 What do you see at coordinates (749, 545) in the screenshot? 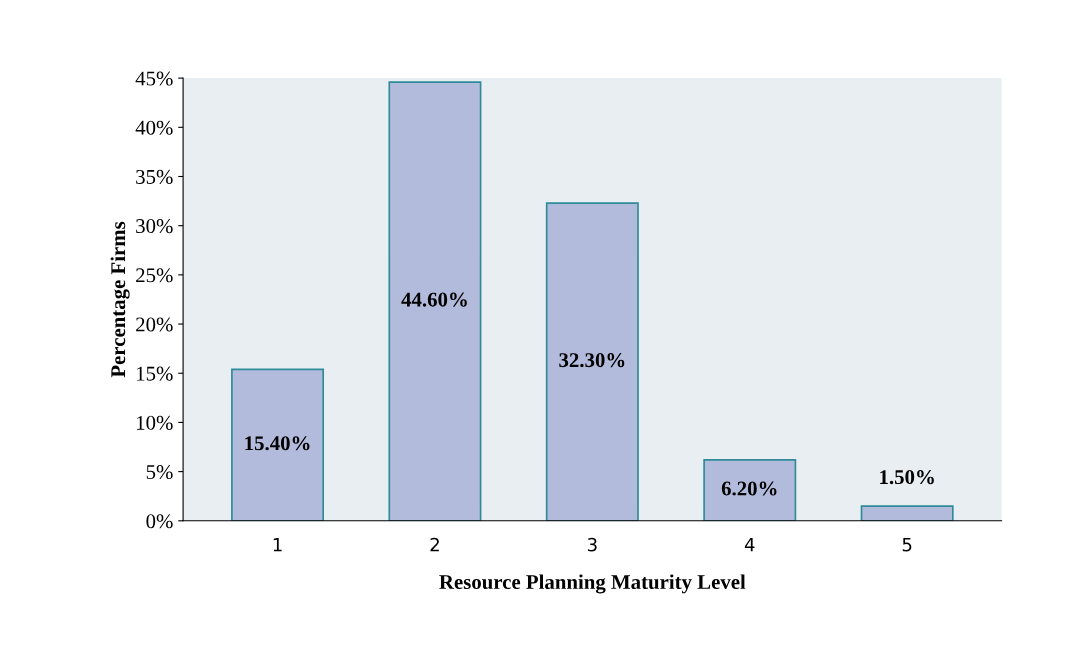
I see `x-tick-label: 4` at bounding box center [749, 545].